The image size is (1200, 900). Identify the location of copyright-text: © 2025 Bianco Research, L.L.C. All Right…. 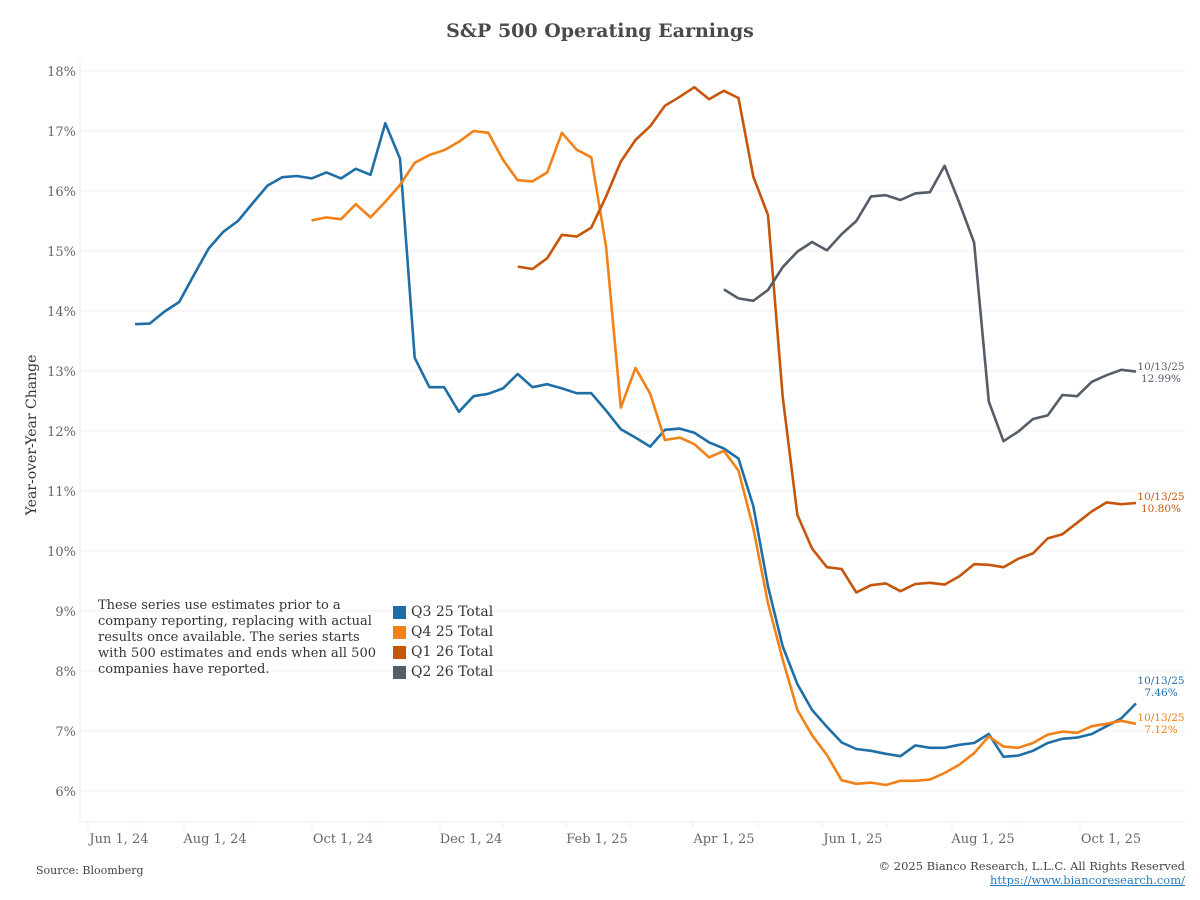
(1031, 866).